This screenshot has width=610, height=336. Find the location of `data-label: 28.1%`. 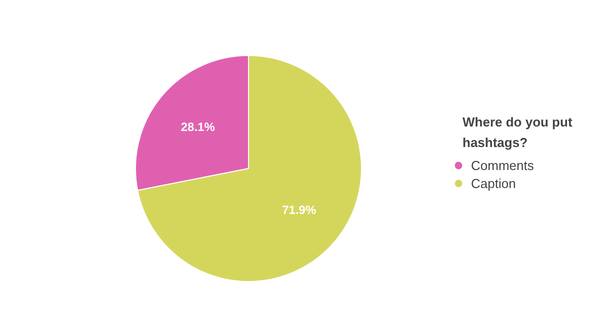

data-label: 28.1% is located at coordinates (198, 127).